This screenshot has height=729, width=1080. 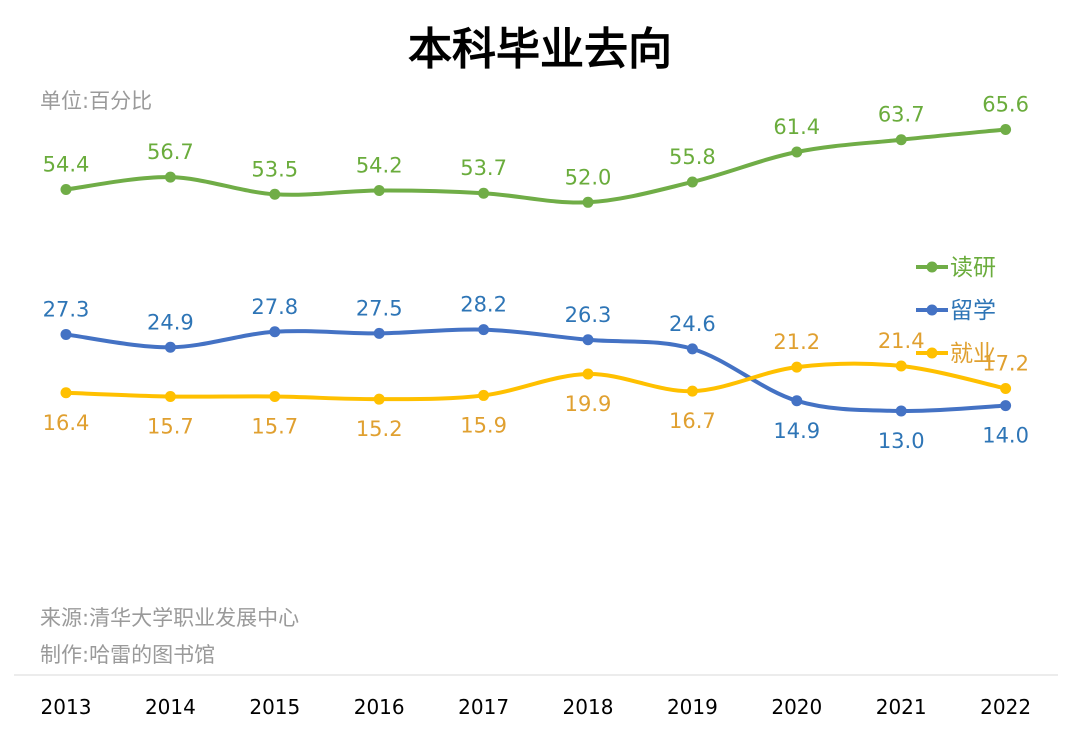 I want to click on data-label: 27.3, so click(x=66, y=309).